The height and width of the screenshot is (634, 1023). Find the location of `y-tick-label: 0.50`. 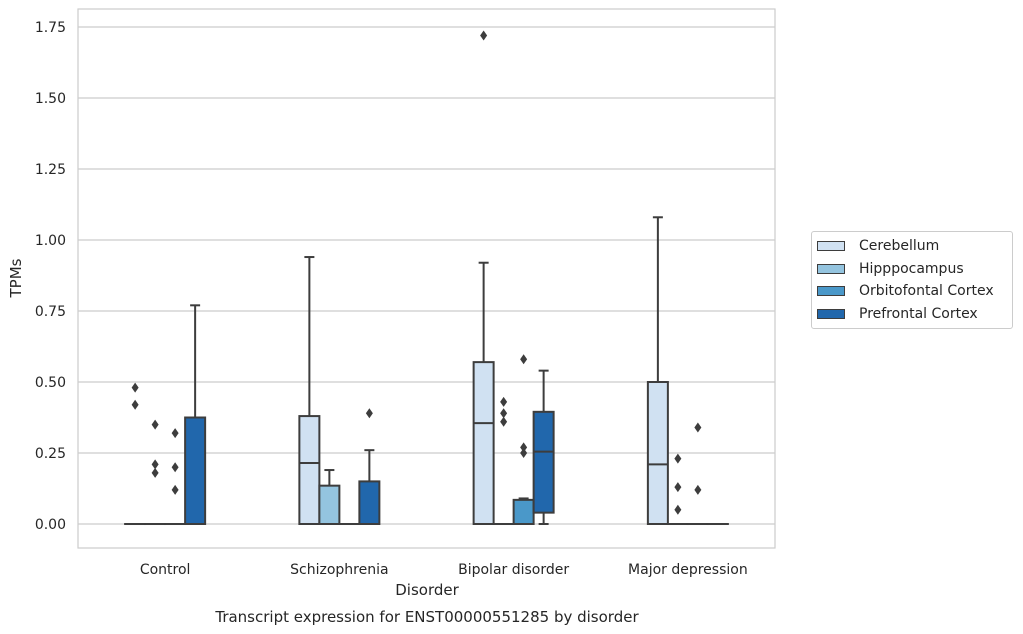

y-tick-label: 0.50 is located at coordinates (50, 383).